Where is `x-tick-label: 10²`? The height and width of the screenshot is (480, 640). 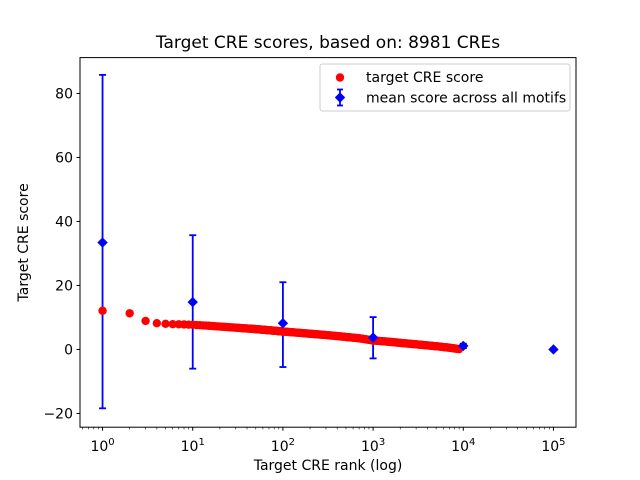
x-tick-label: 10² is located at coordinates (283, 446).